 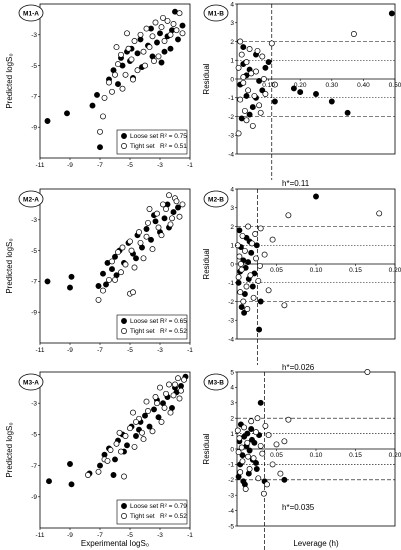 What do you see at coordinates (298, 367) in the screenshot?
I see `h-star-label: h*=0.026` at bounding box center [298, 367].